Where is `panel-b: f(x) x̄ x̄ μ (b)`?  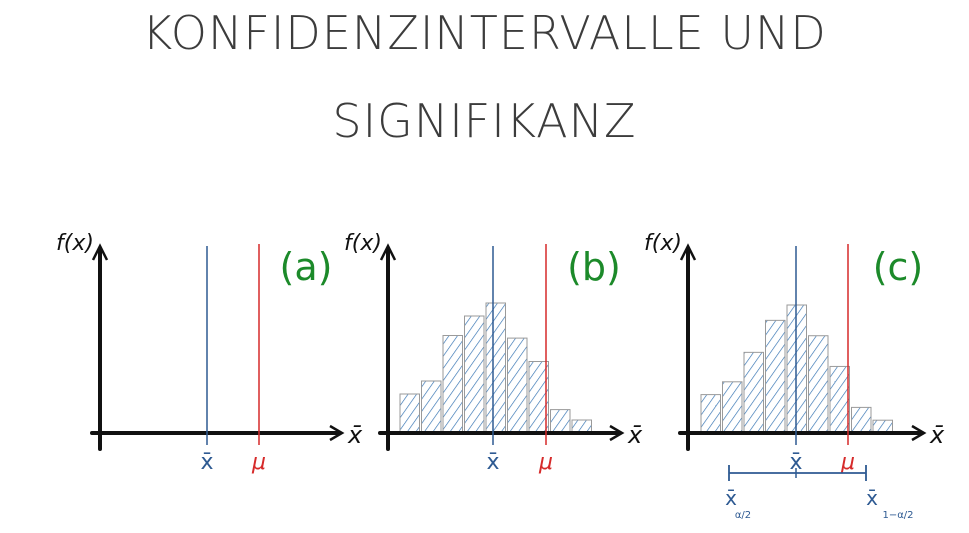 panel-b: f(x) x̄ x̄ μ (b) is located at coordinates (493, 353).